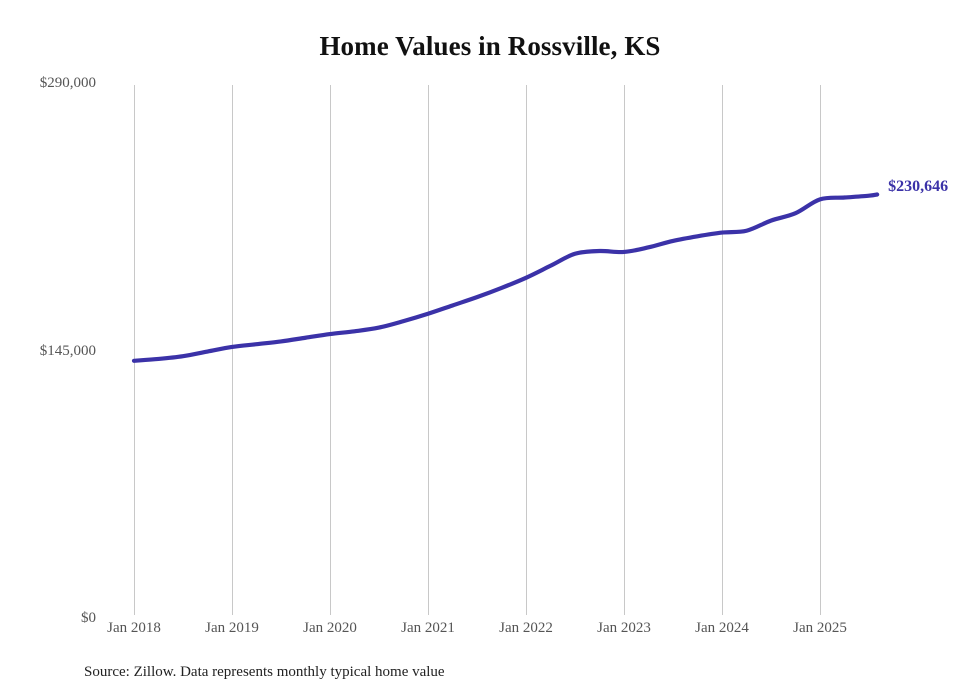 This screenshot has width=980, height=699. I want to click on x-axis-tick-label: Jan 2024, so click(722, 628).